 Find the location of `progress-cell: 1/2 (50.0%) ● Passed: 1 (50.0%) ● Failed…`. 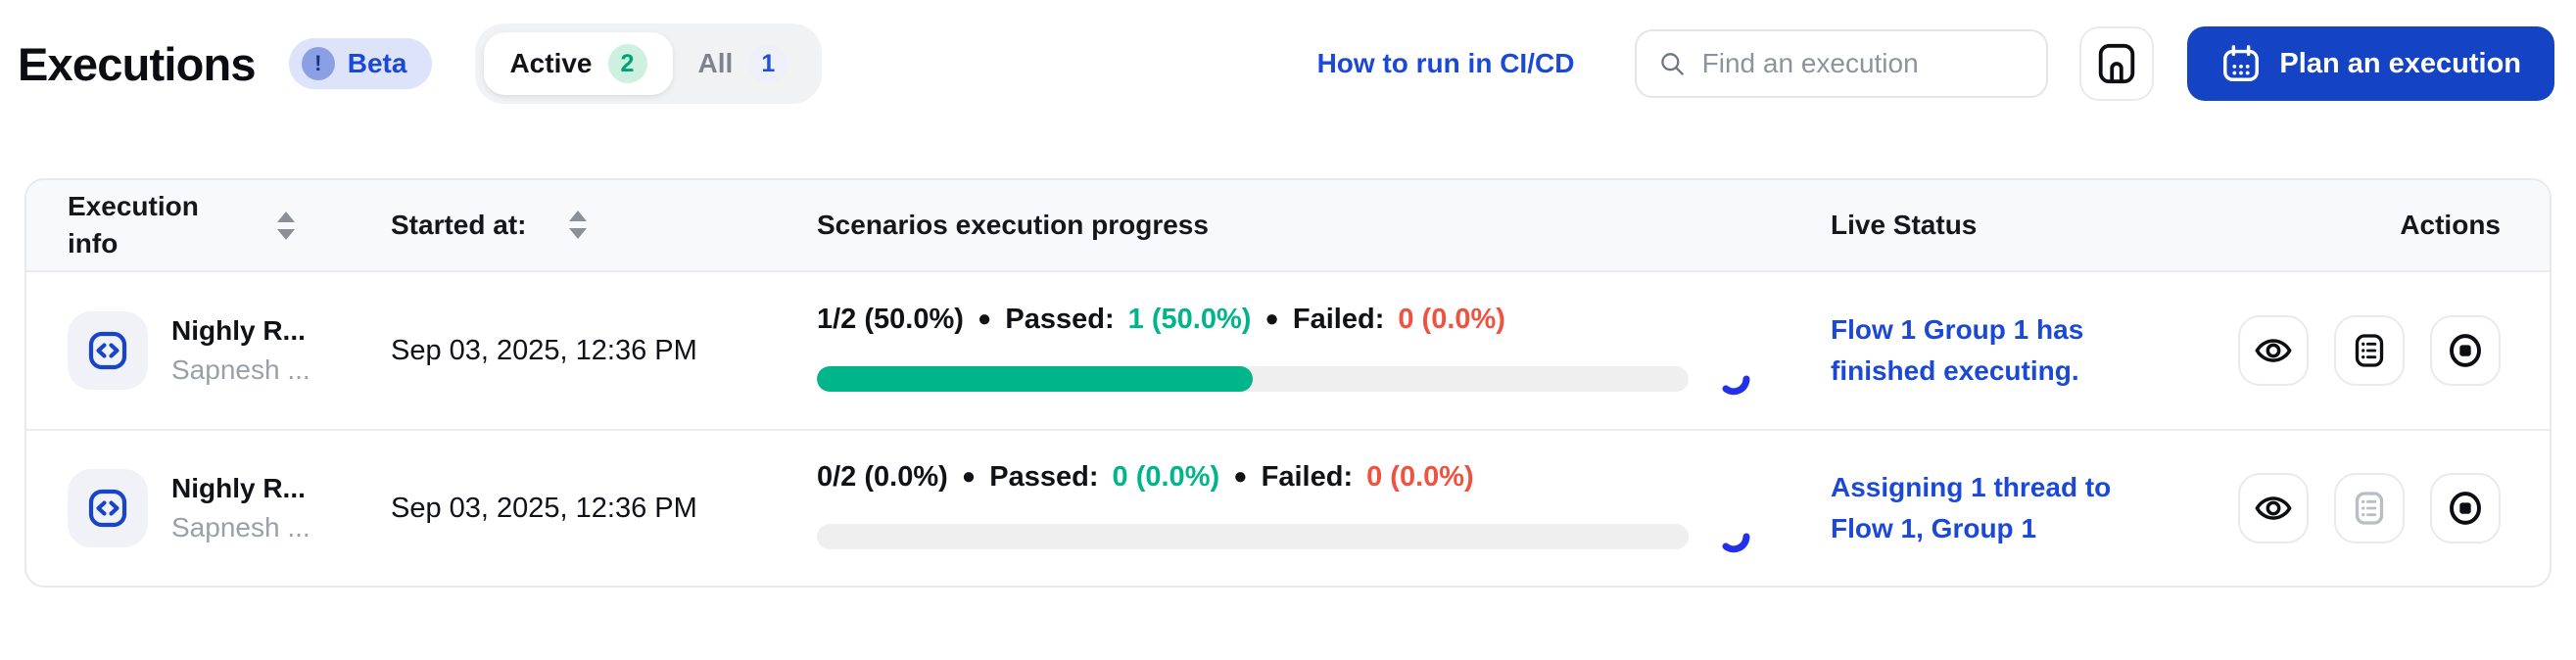

progress-cell: 1/2 (50.0%) ● Passed: 1 (50.0%) ● Failed… is located at coordinates (1324, 351).